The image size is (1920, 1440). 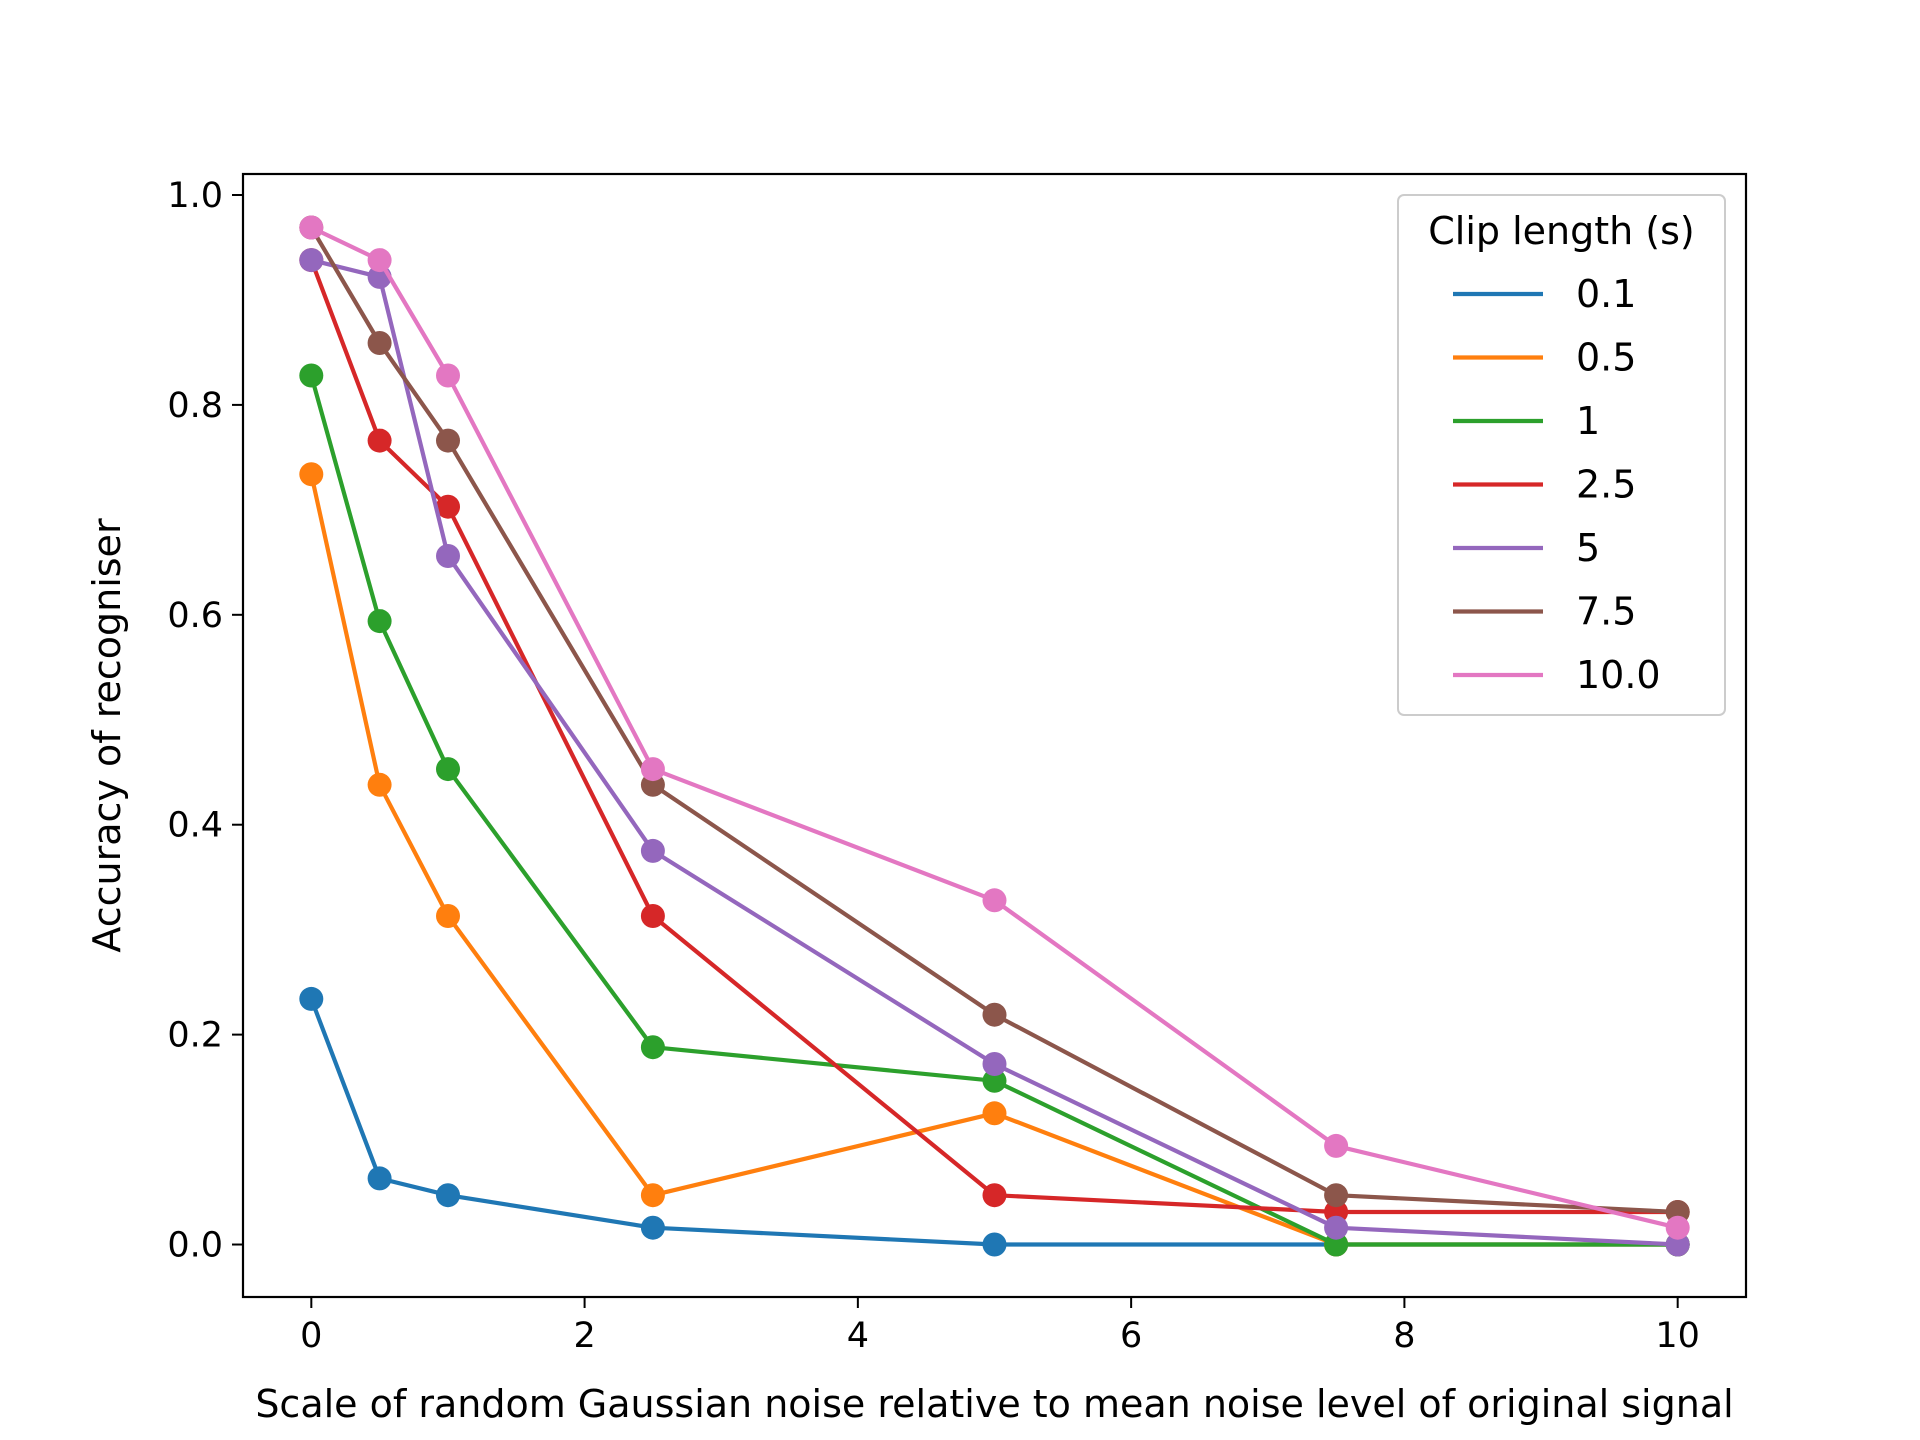 What do you see at coordinates (107, 735) in the screenshot?
I see `y-axis-label: Accuracy of recogniser` at bounding box center [107, 735].